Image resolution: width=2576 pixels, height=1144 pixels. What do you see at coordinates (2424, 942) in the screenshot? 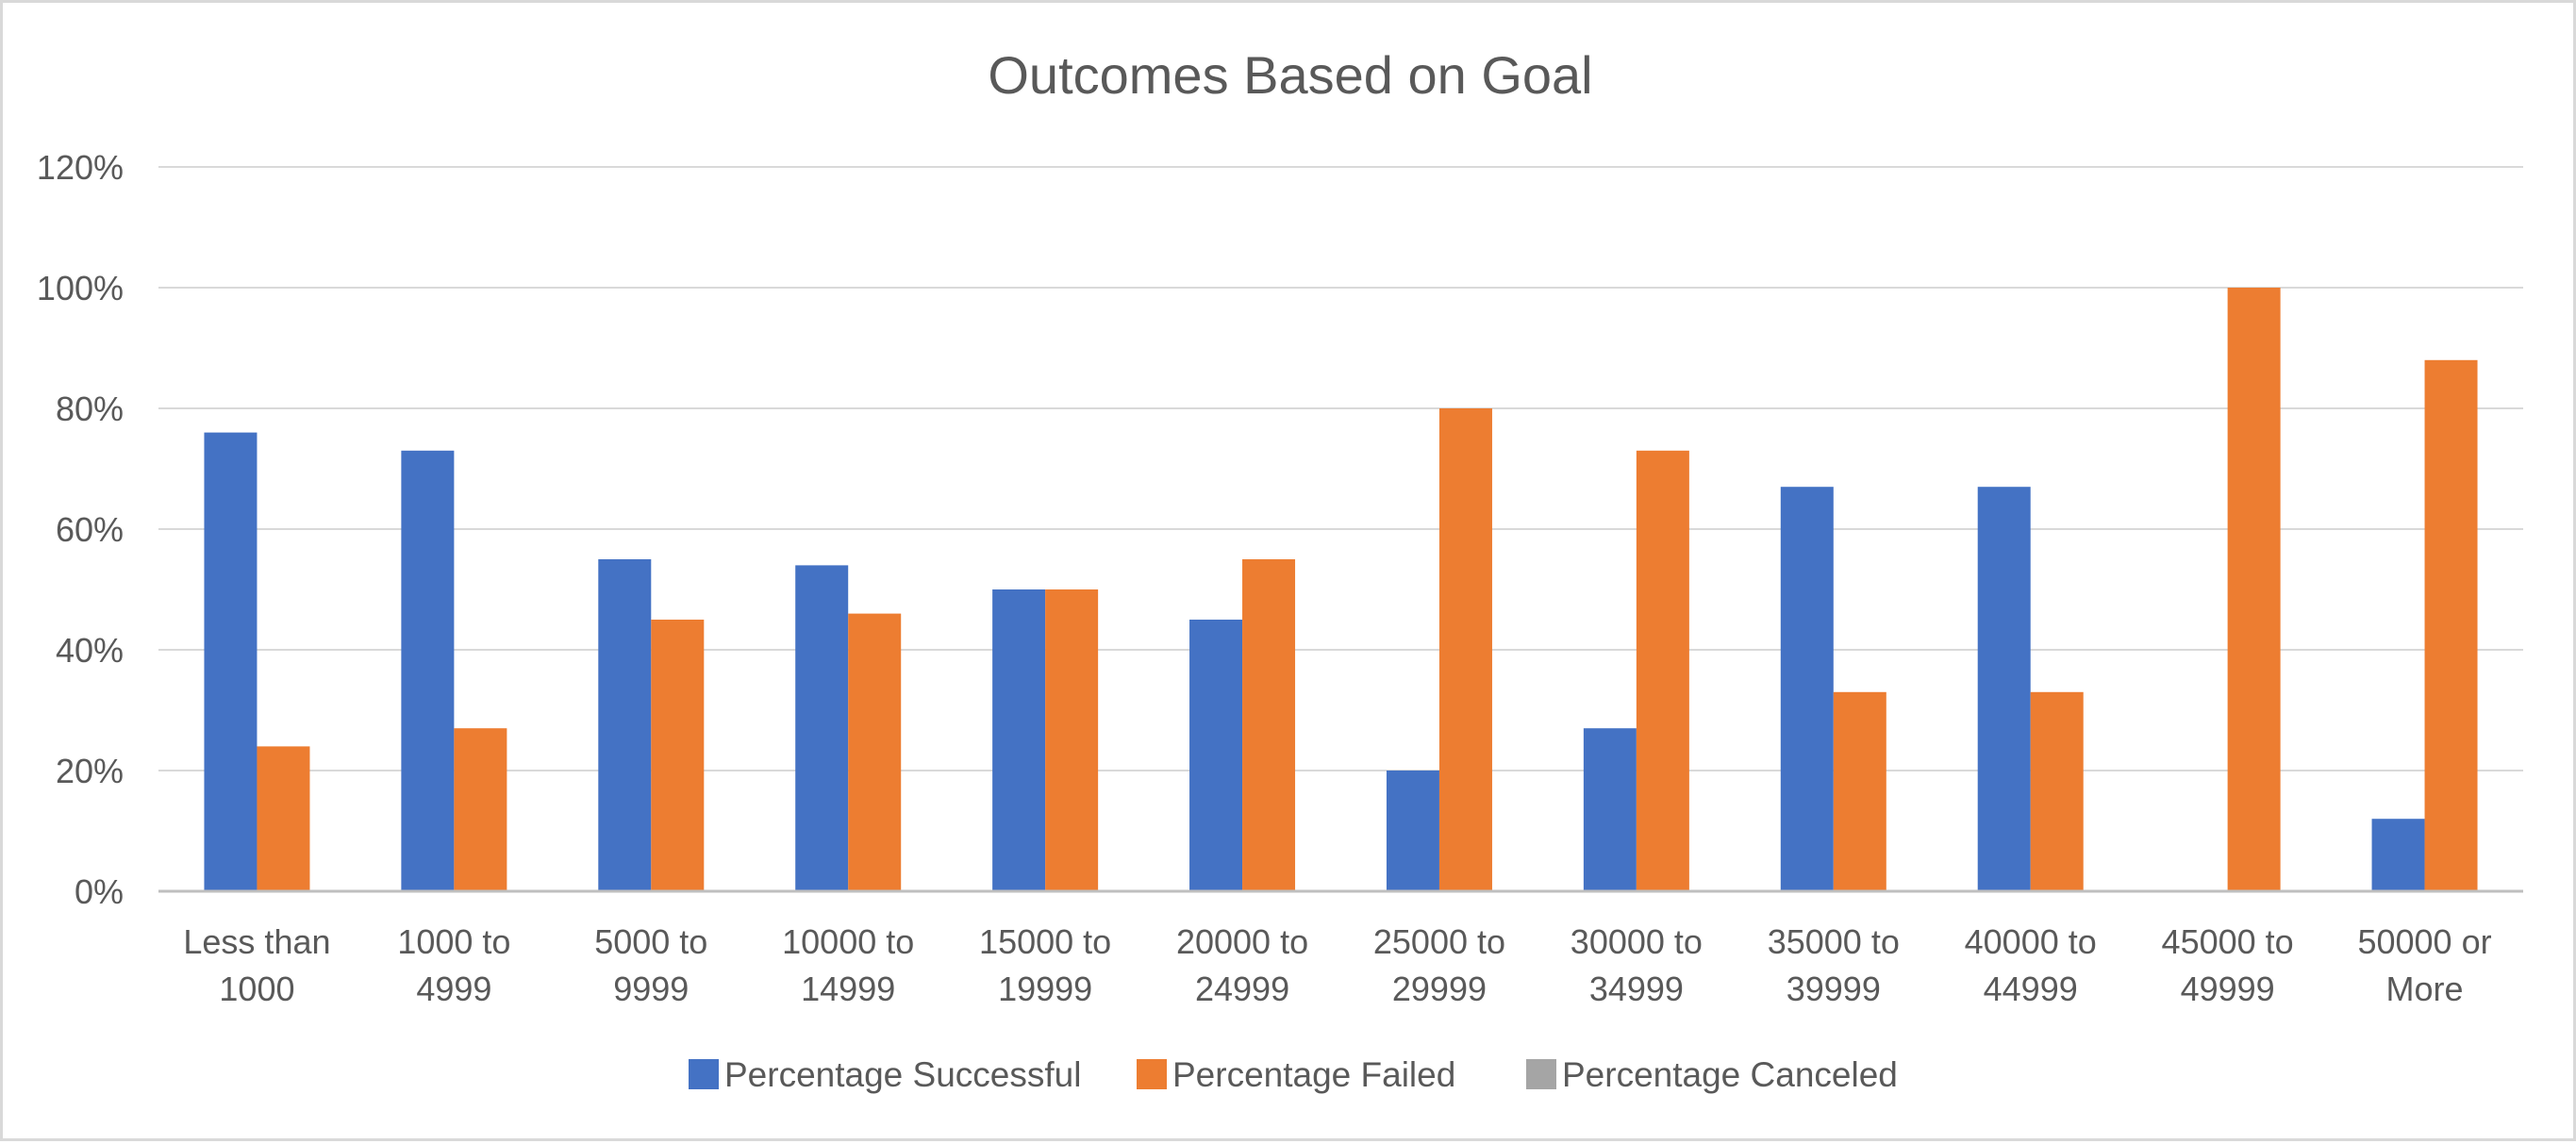
I see `x-tick-label-line: 50000 or` at bounding box center [2424, 942].